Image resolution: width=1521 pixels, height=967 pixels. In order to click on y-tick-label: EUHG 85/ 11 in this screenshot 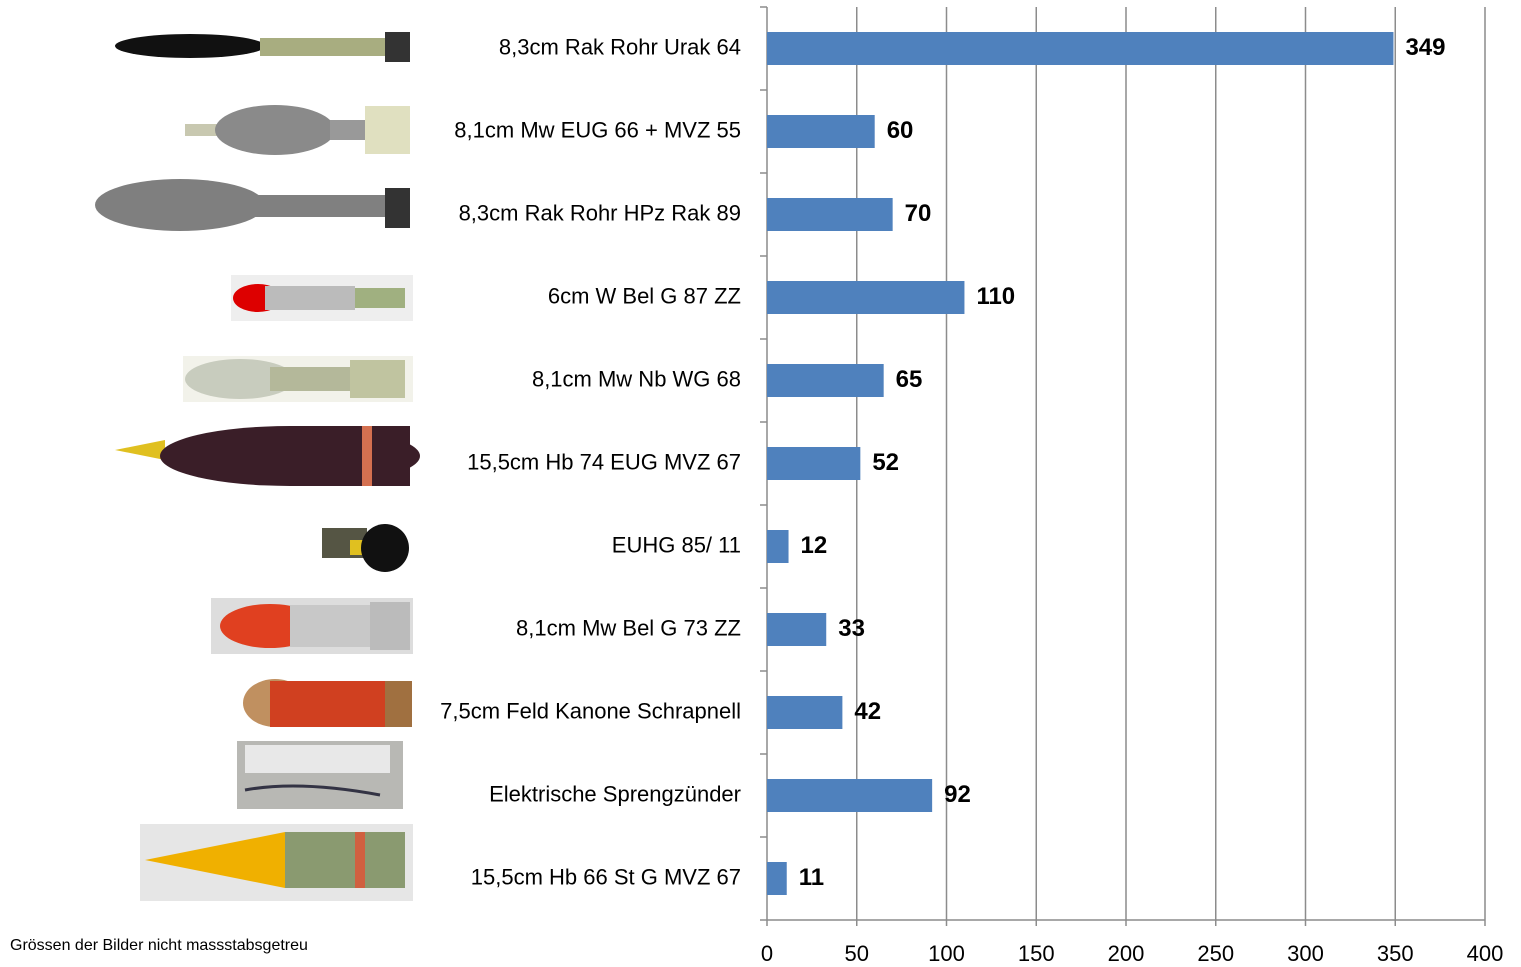, I will do `click(676, 544)`.